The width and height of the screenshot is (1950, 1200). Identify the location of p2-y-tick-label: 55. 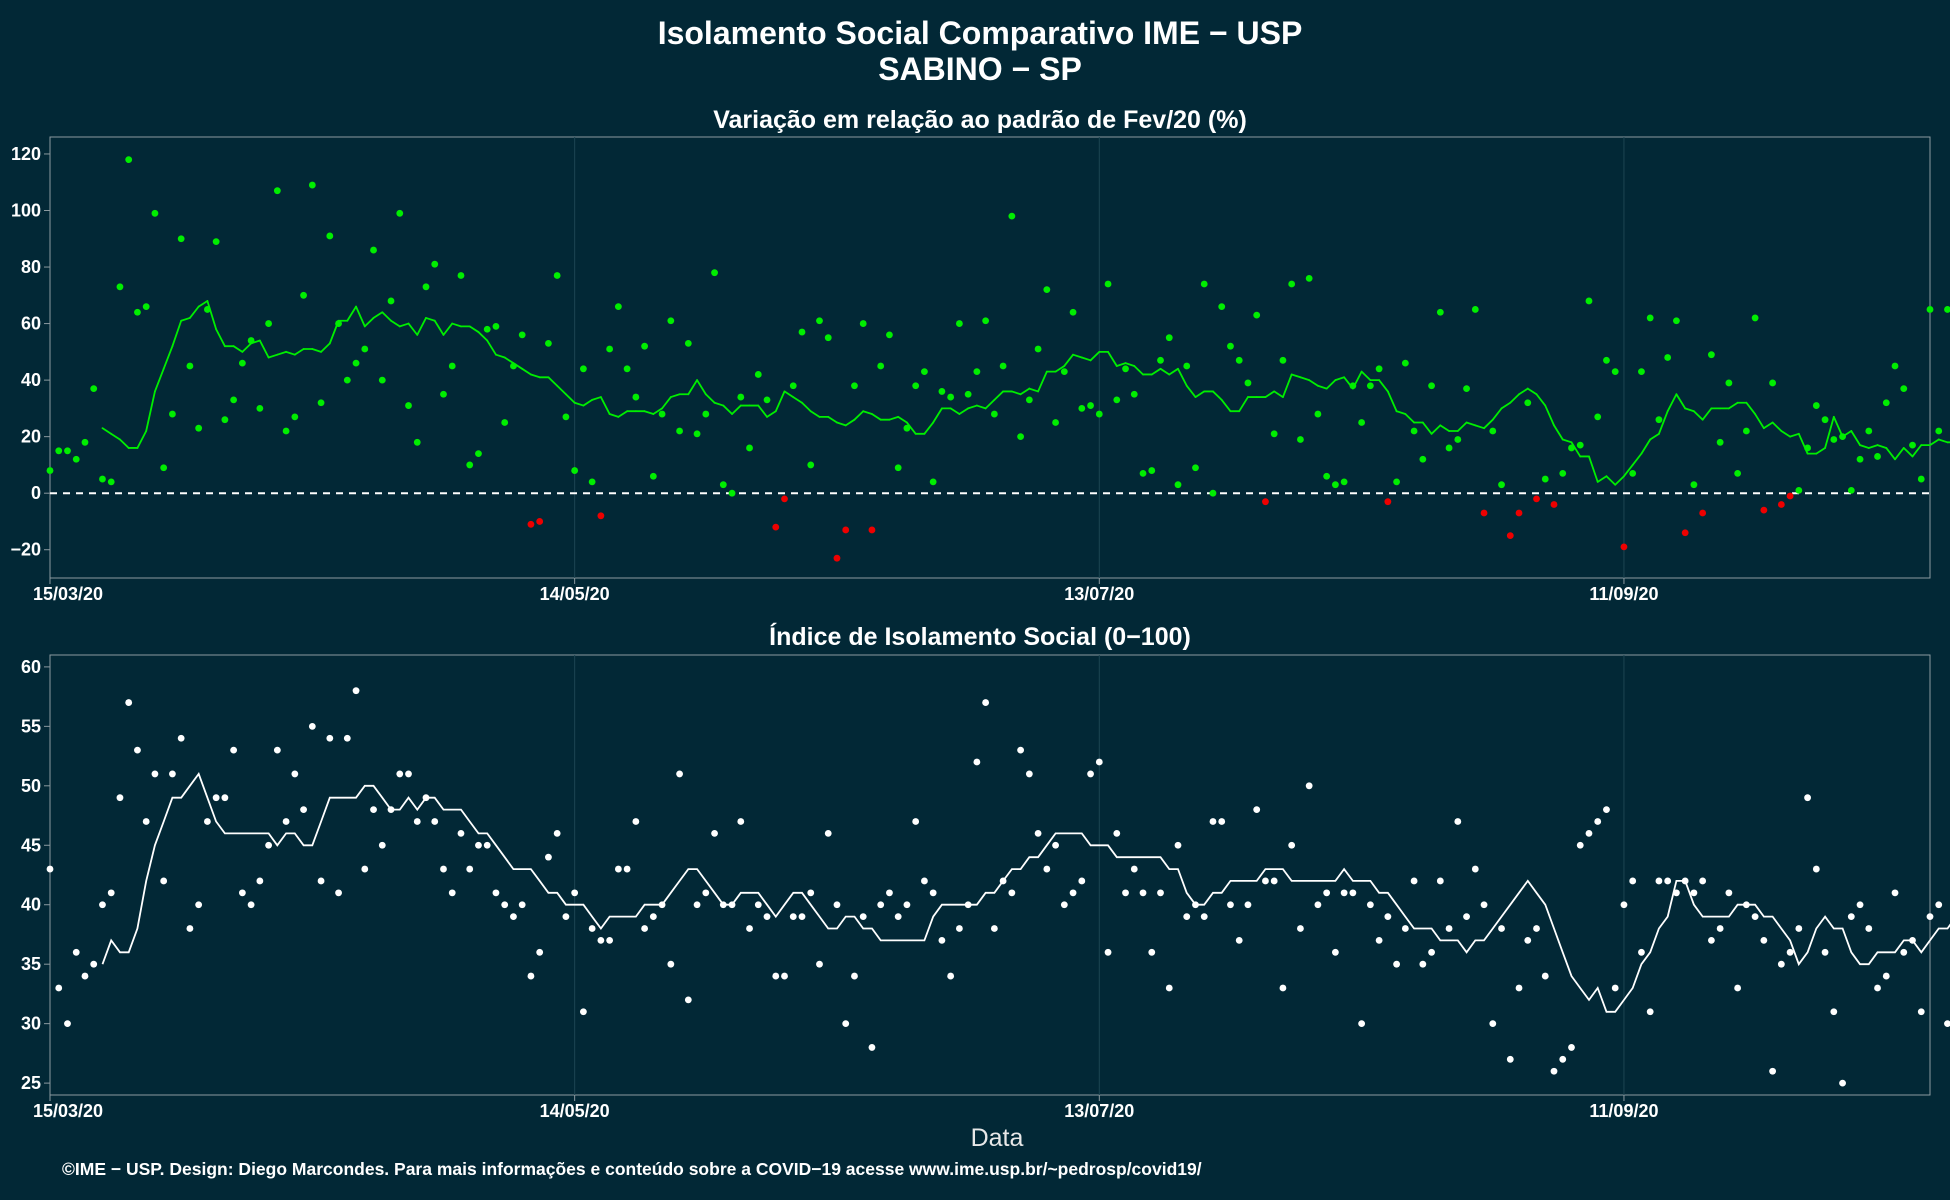
(31, 726).